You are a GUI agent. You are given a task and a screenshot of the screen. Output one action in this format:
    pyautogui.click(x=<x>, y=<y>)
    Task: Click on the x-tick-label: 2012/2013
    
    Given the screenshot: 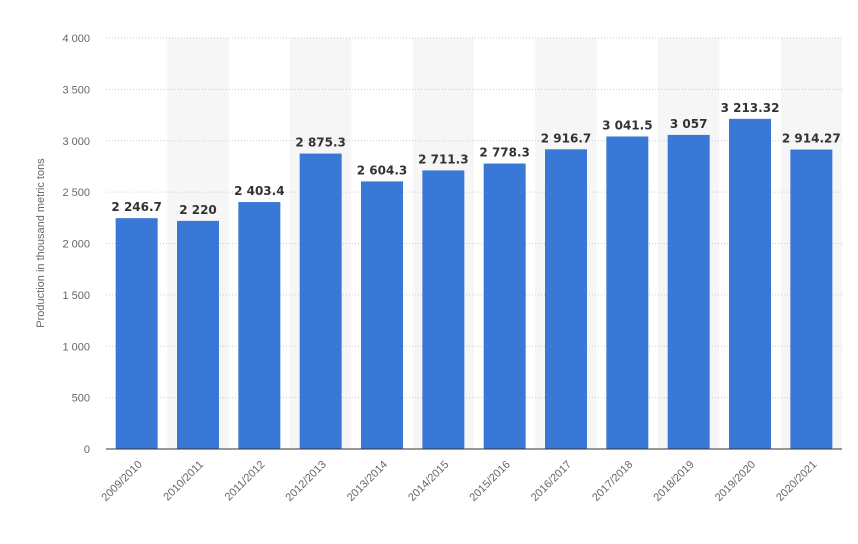 What is the action you would take?
    pyautogui.click(x=306, y=481)
    